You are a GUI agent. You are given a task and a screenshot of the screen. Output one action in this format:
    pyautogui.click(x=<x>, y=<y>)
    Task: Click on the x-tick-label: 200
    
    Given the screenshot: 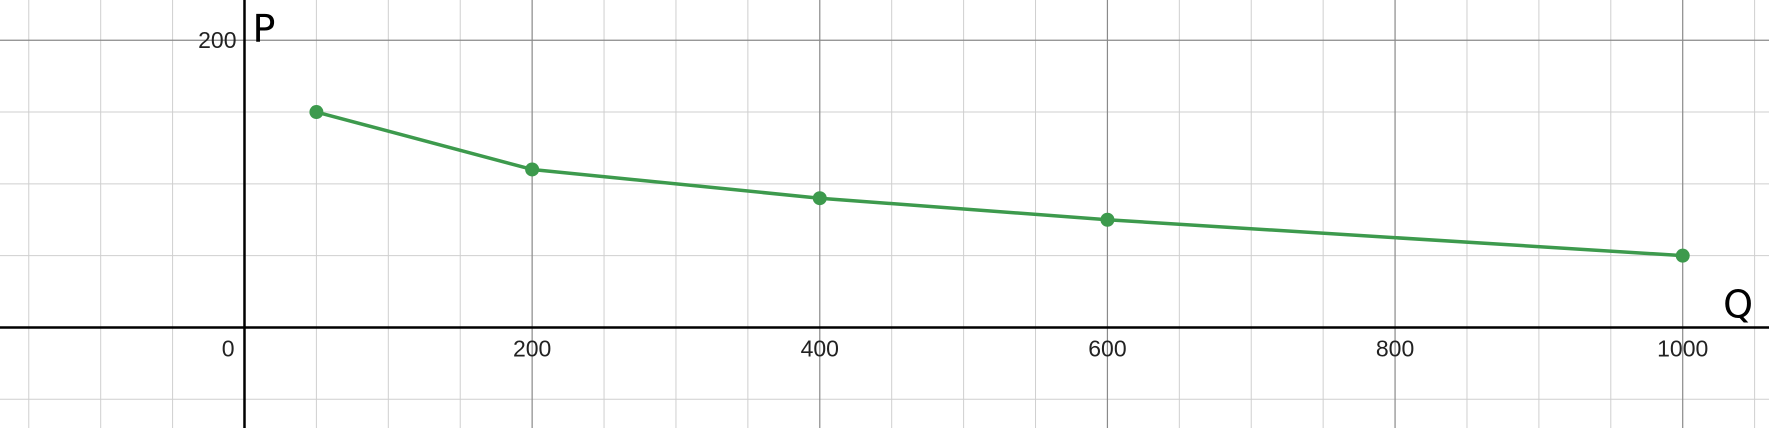 What is the action you would take?
    pyautogui.click(x=532, y=348)
    